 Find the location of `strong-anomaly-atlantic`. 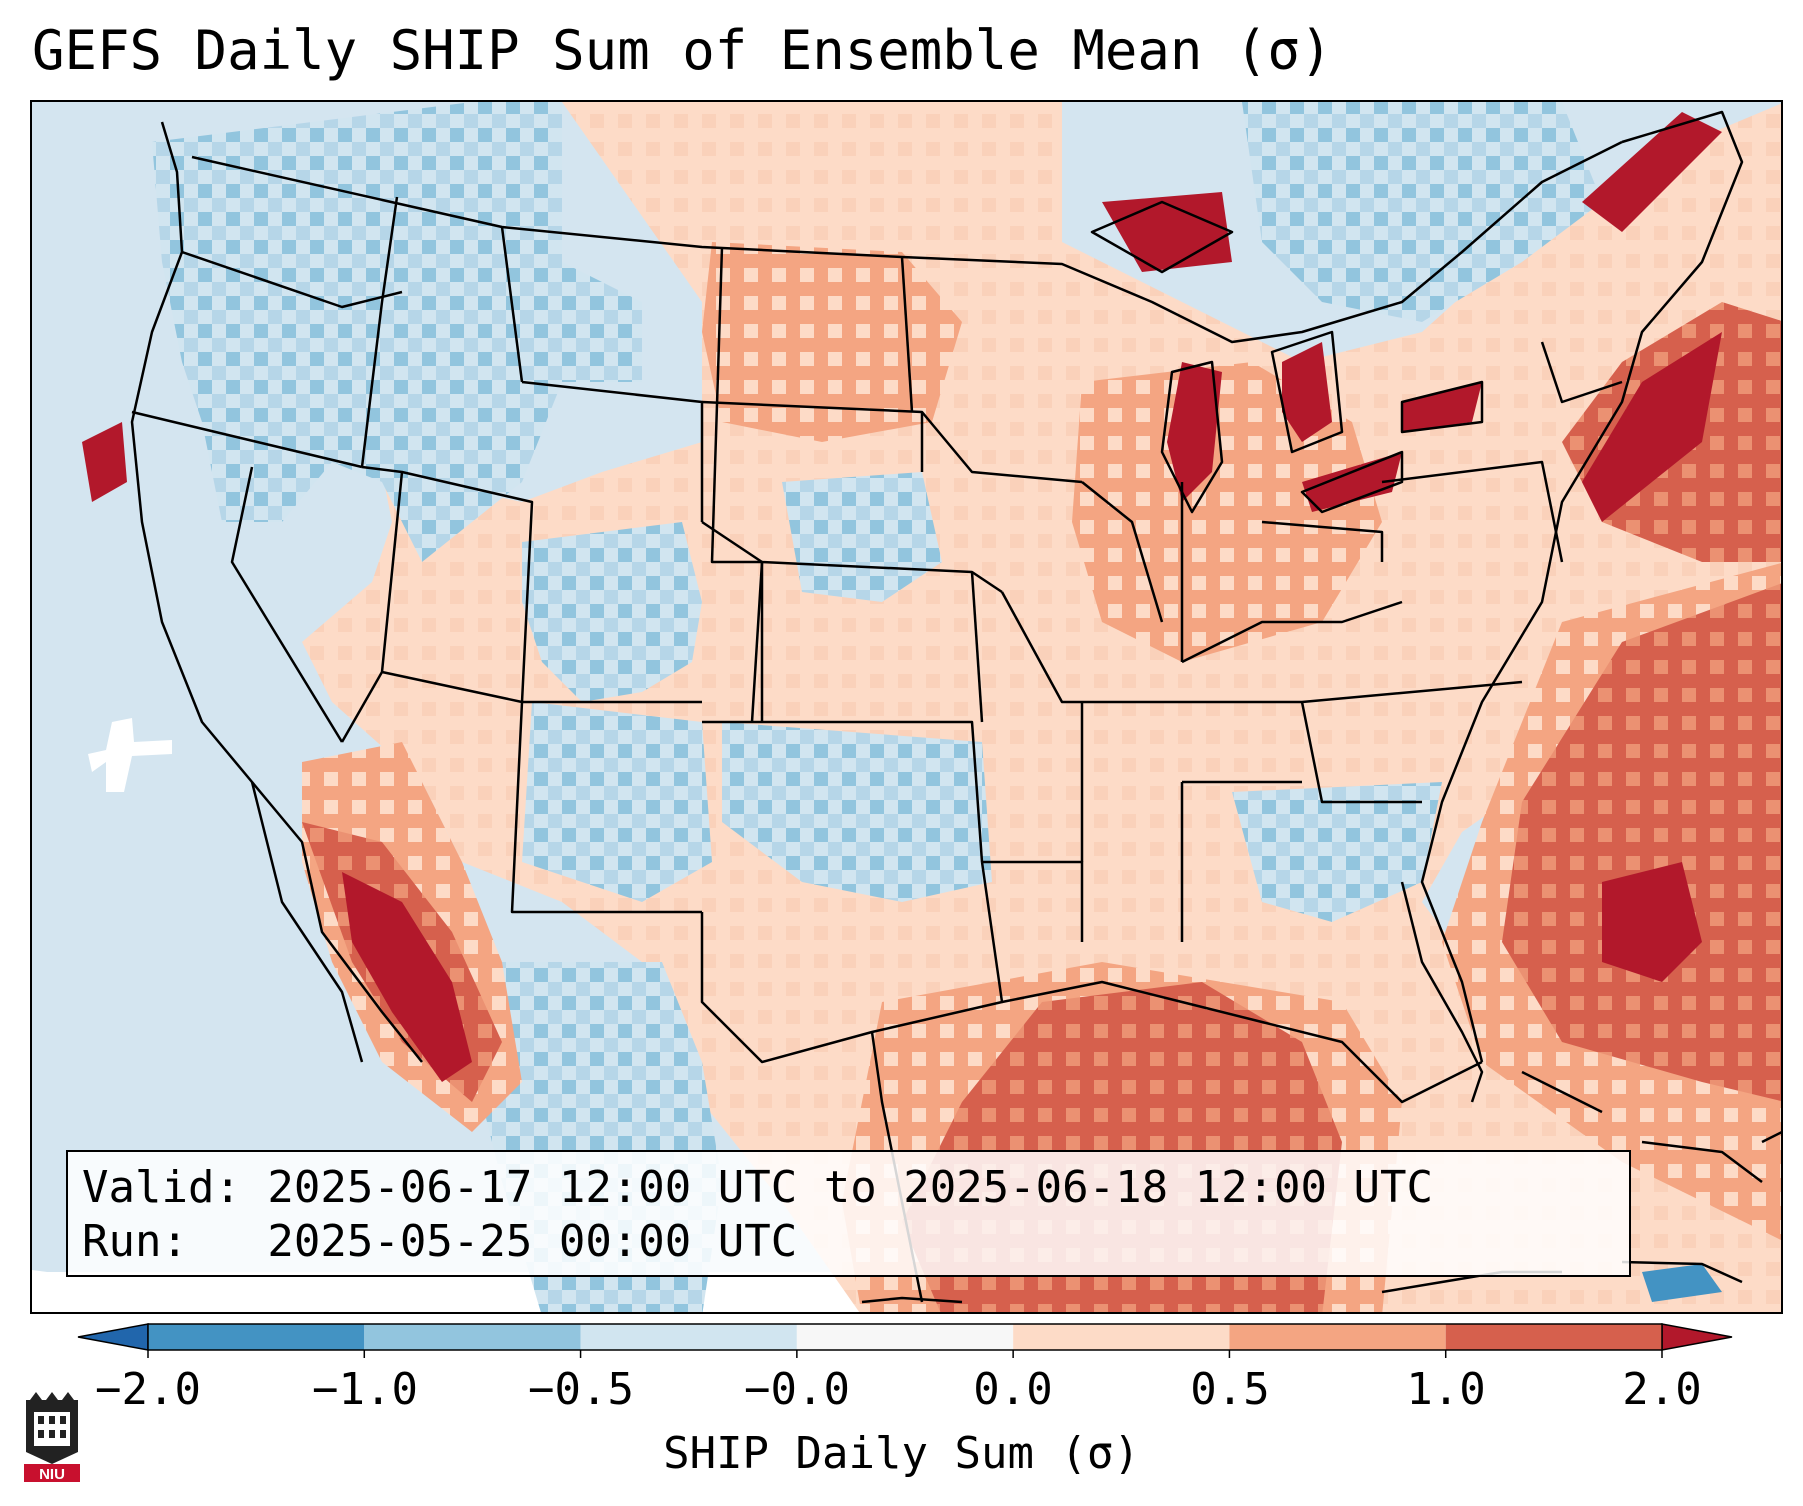

strong-anomaly-atlantic is located at coordinates (1641, 842).